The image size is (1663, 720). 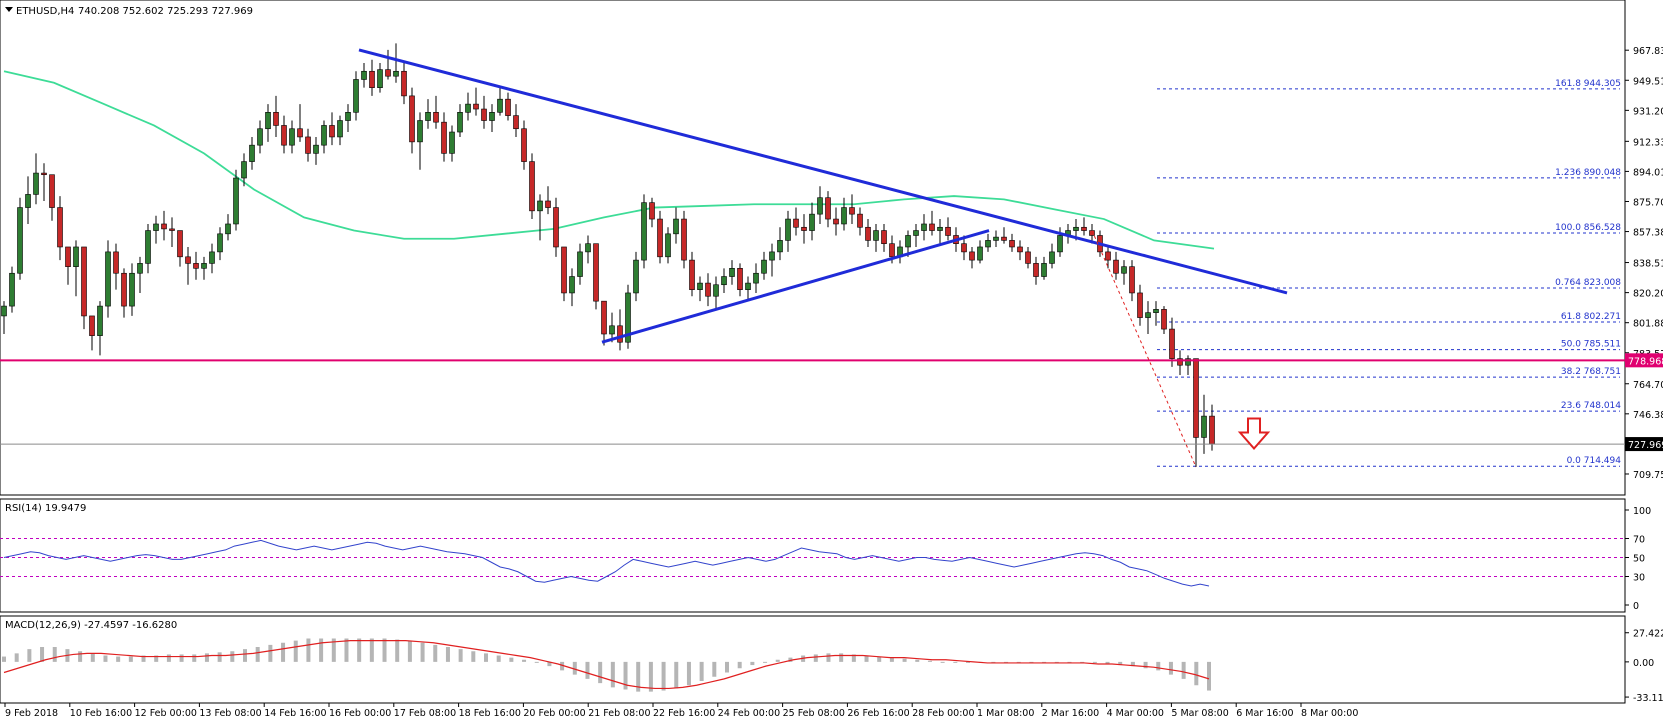 I want to click on fib-label: 0.0 714.494, so click(x=1594, y=461).